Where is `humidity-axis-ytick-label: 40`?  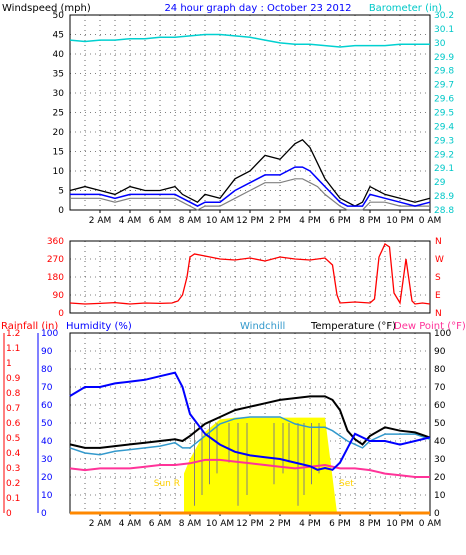
humidity-axis-ytick-label: 40 is located at coordinates (47, 442).